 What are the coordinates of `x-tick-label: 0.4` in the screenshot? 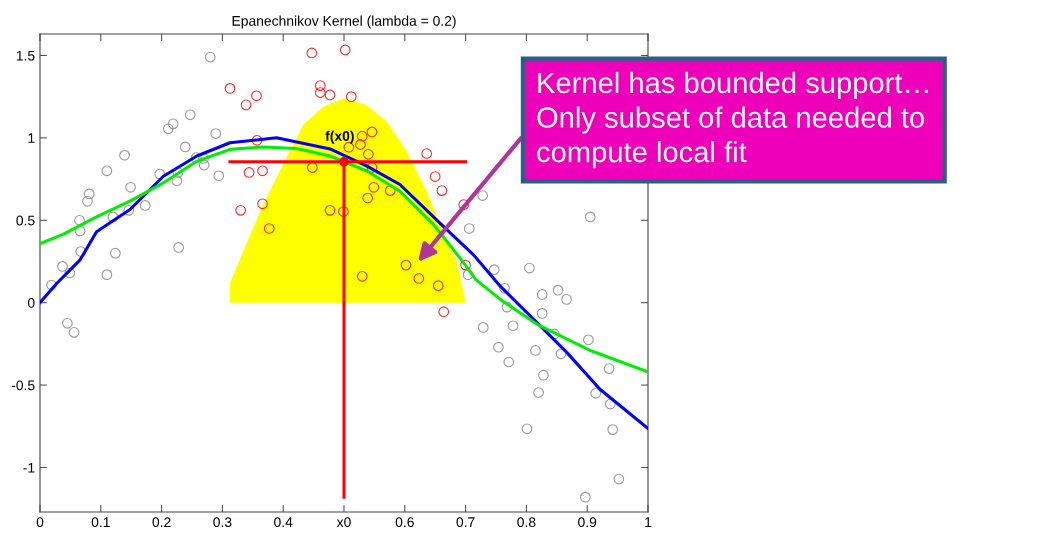 It's located at (283, 522).